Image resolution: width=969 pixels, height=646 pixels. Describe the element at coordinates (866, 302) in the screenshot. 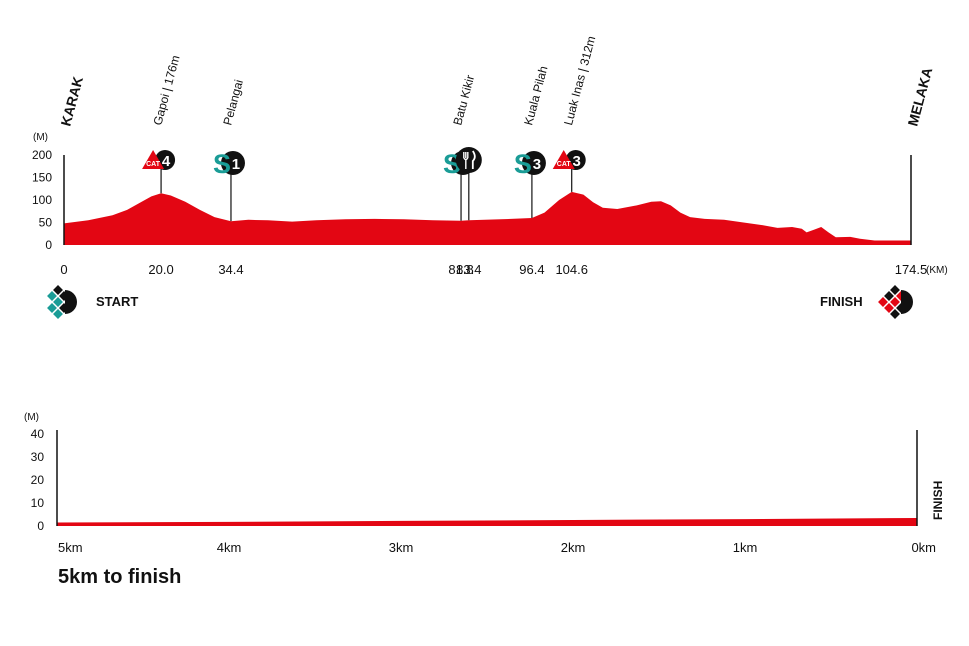

I see `finish-legend: FINISH` at that location.